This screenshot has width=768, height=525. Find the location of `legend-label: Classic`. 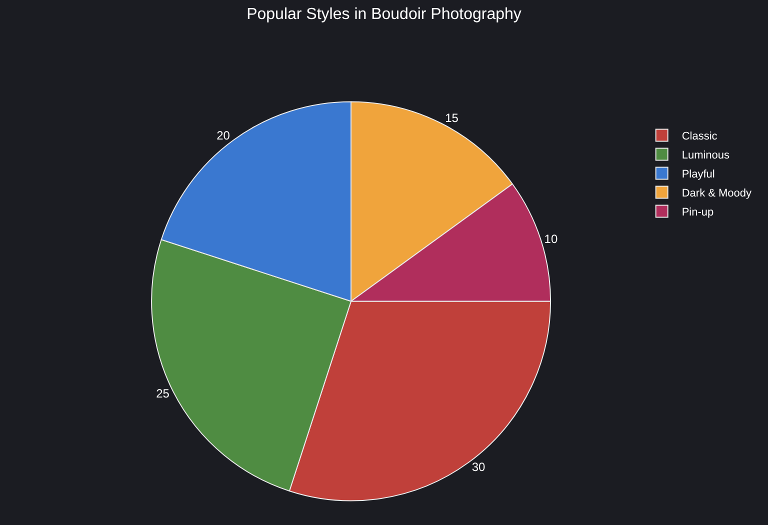

legend-label: Classic is located at coordinates (700, 136).